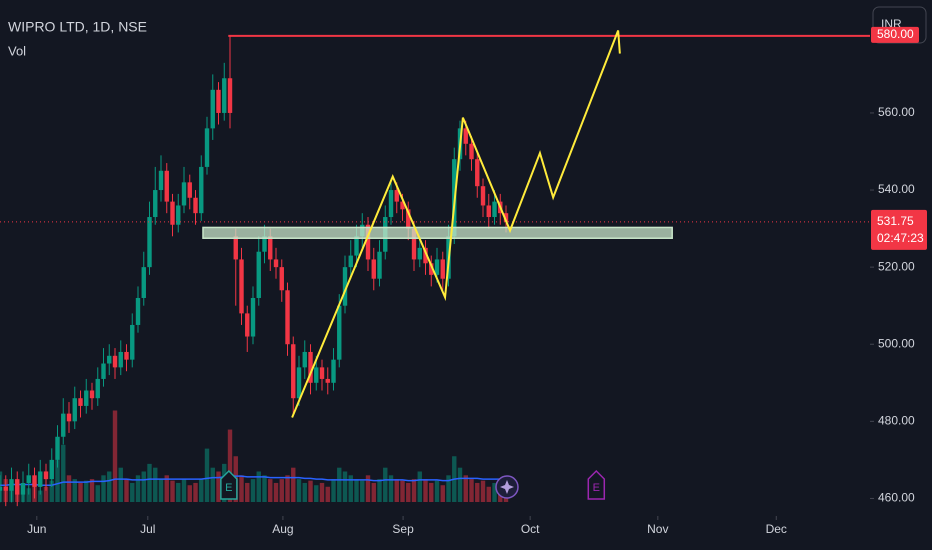 The width and height of the screenshot is (932, 550). I want to click on y-tick-label: 540.00, so click(896, 189).